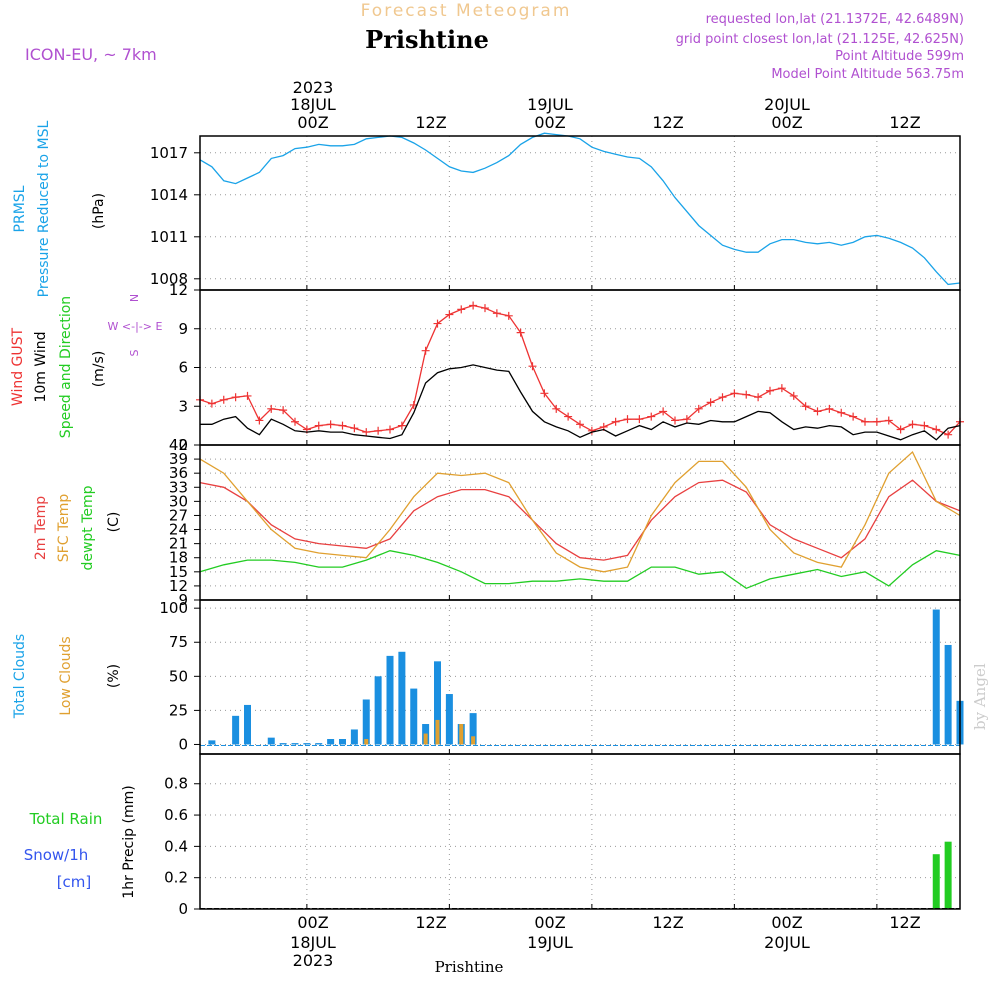 The height and width of the screenshot is (1000, 1000). Describe the element at coordinates (176, 878) in the screenshot. I see `precipitation-ytick-label: 0.2` at that location.